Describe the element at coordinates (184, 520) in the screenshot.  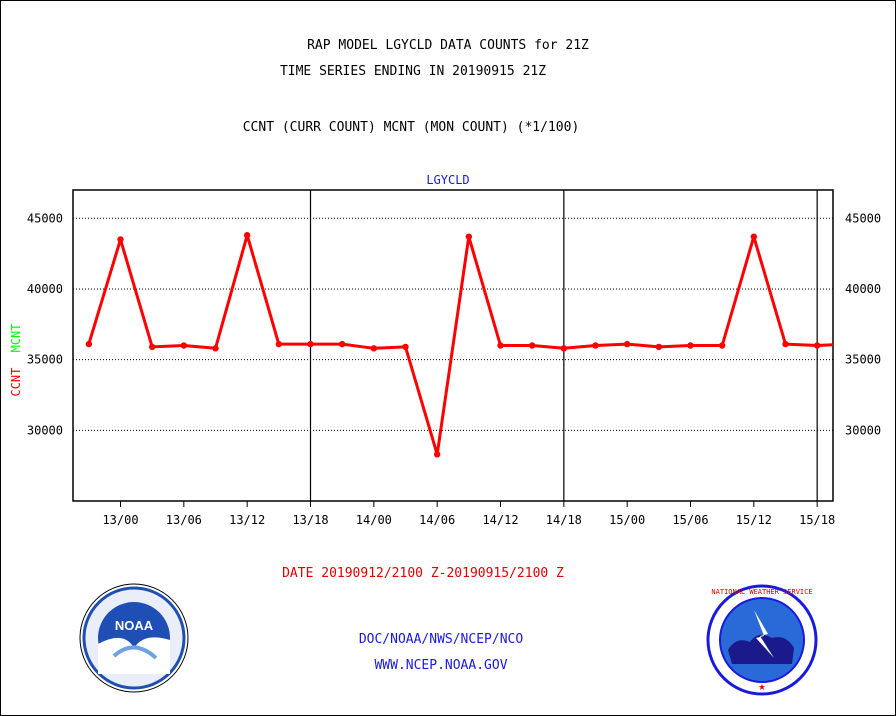
I see `x-tick-label: 13/06` at that location.